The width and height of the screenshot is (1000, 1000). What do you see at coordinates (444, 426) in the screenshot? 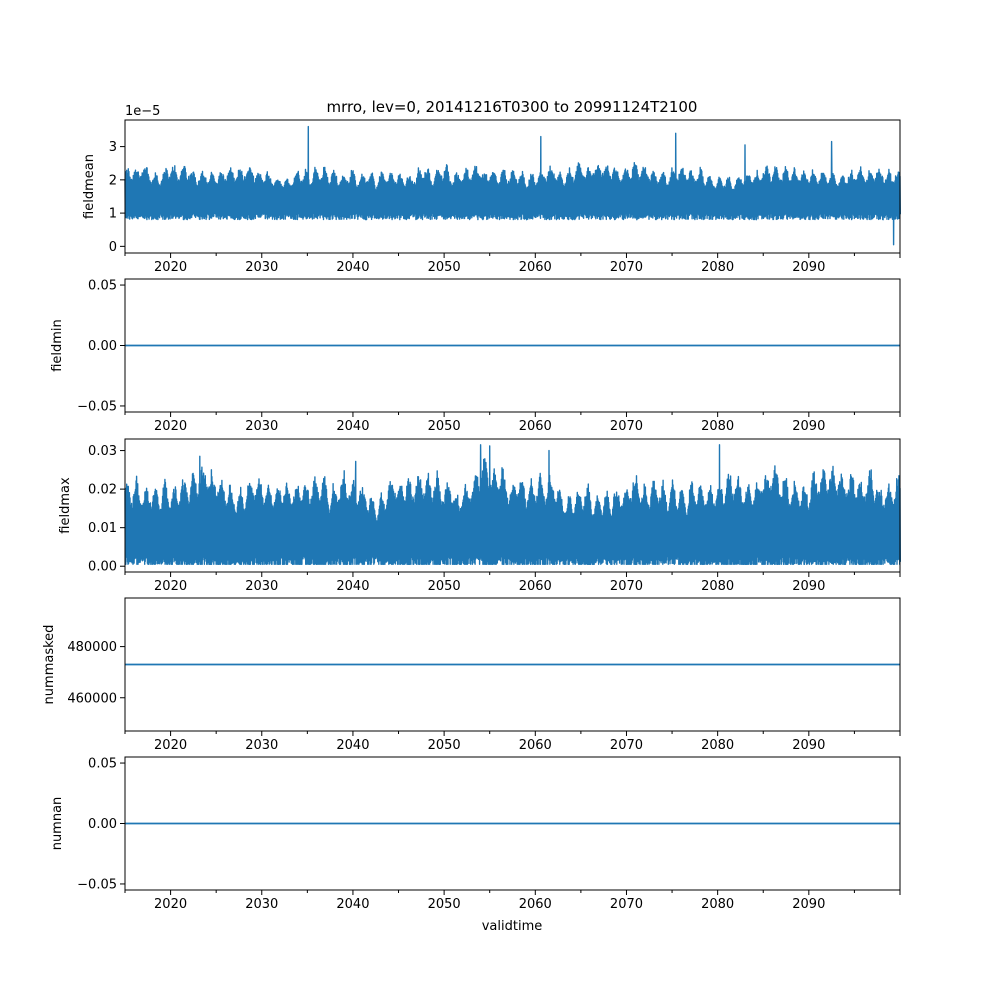
I see `fieldmin-x-tick-label: 2050` at bounding box center [444, 426].